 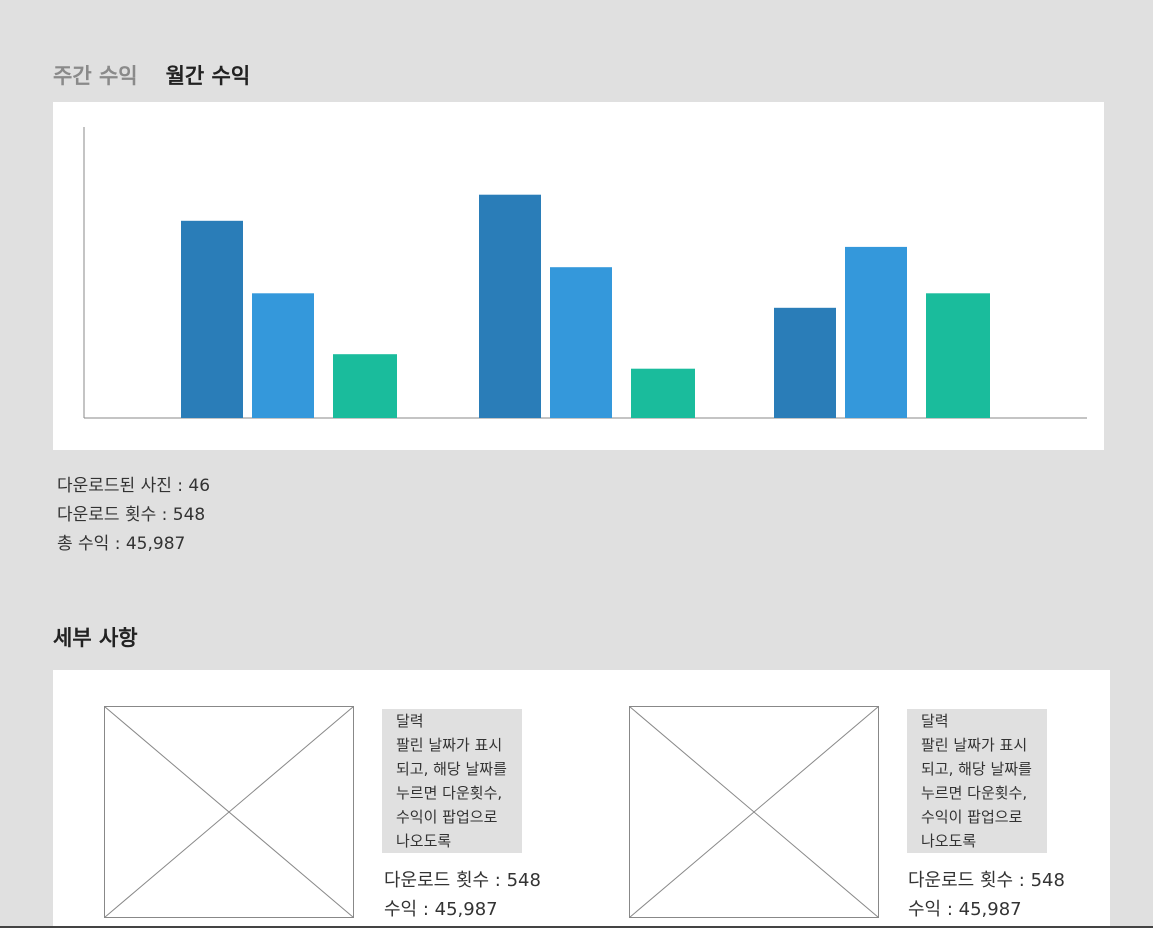 I want to click on details-title: 세부 사항, so click(x=95, y=638).